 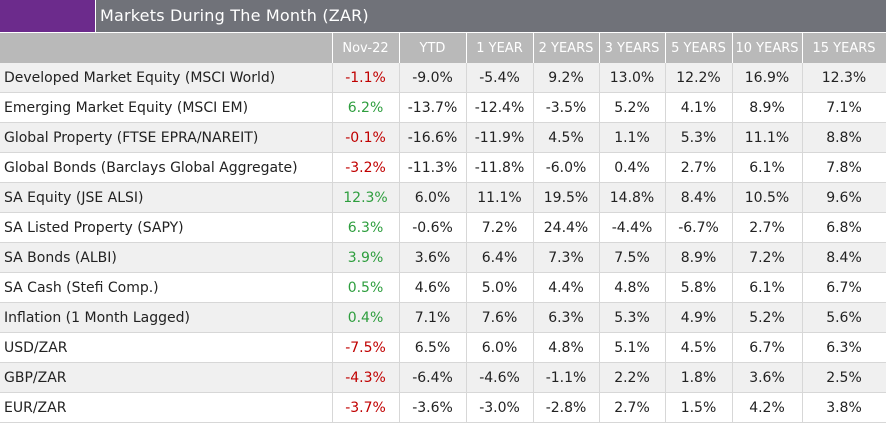 I want to click on return-cell: -1.1%, so click(x=566, y=377).